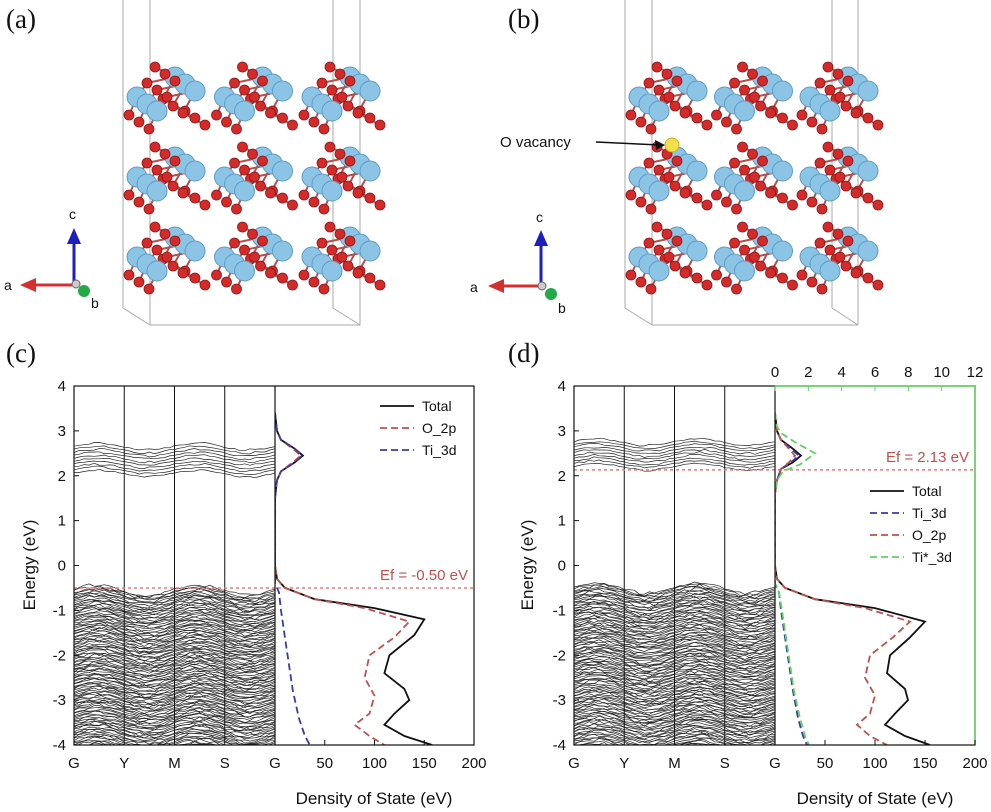  What do you see at coordinates (975, 372) in the screenshot?
I see `top-tick-label: 12` at bounding box center [975, 372].